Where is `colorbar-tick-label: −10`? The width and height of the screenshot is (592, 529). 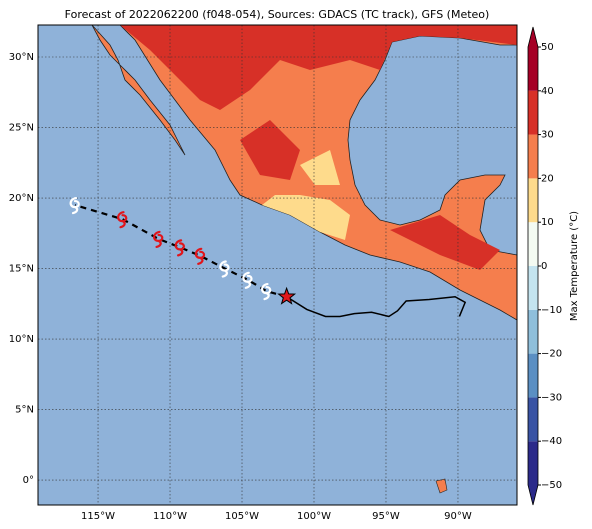 colorbar-tick-label: −10 is located at coordinates (551, 310).